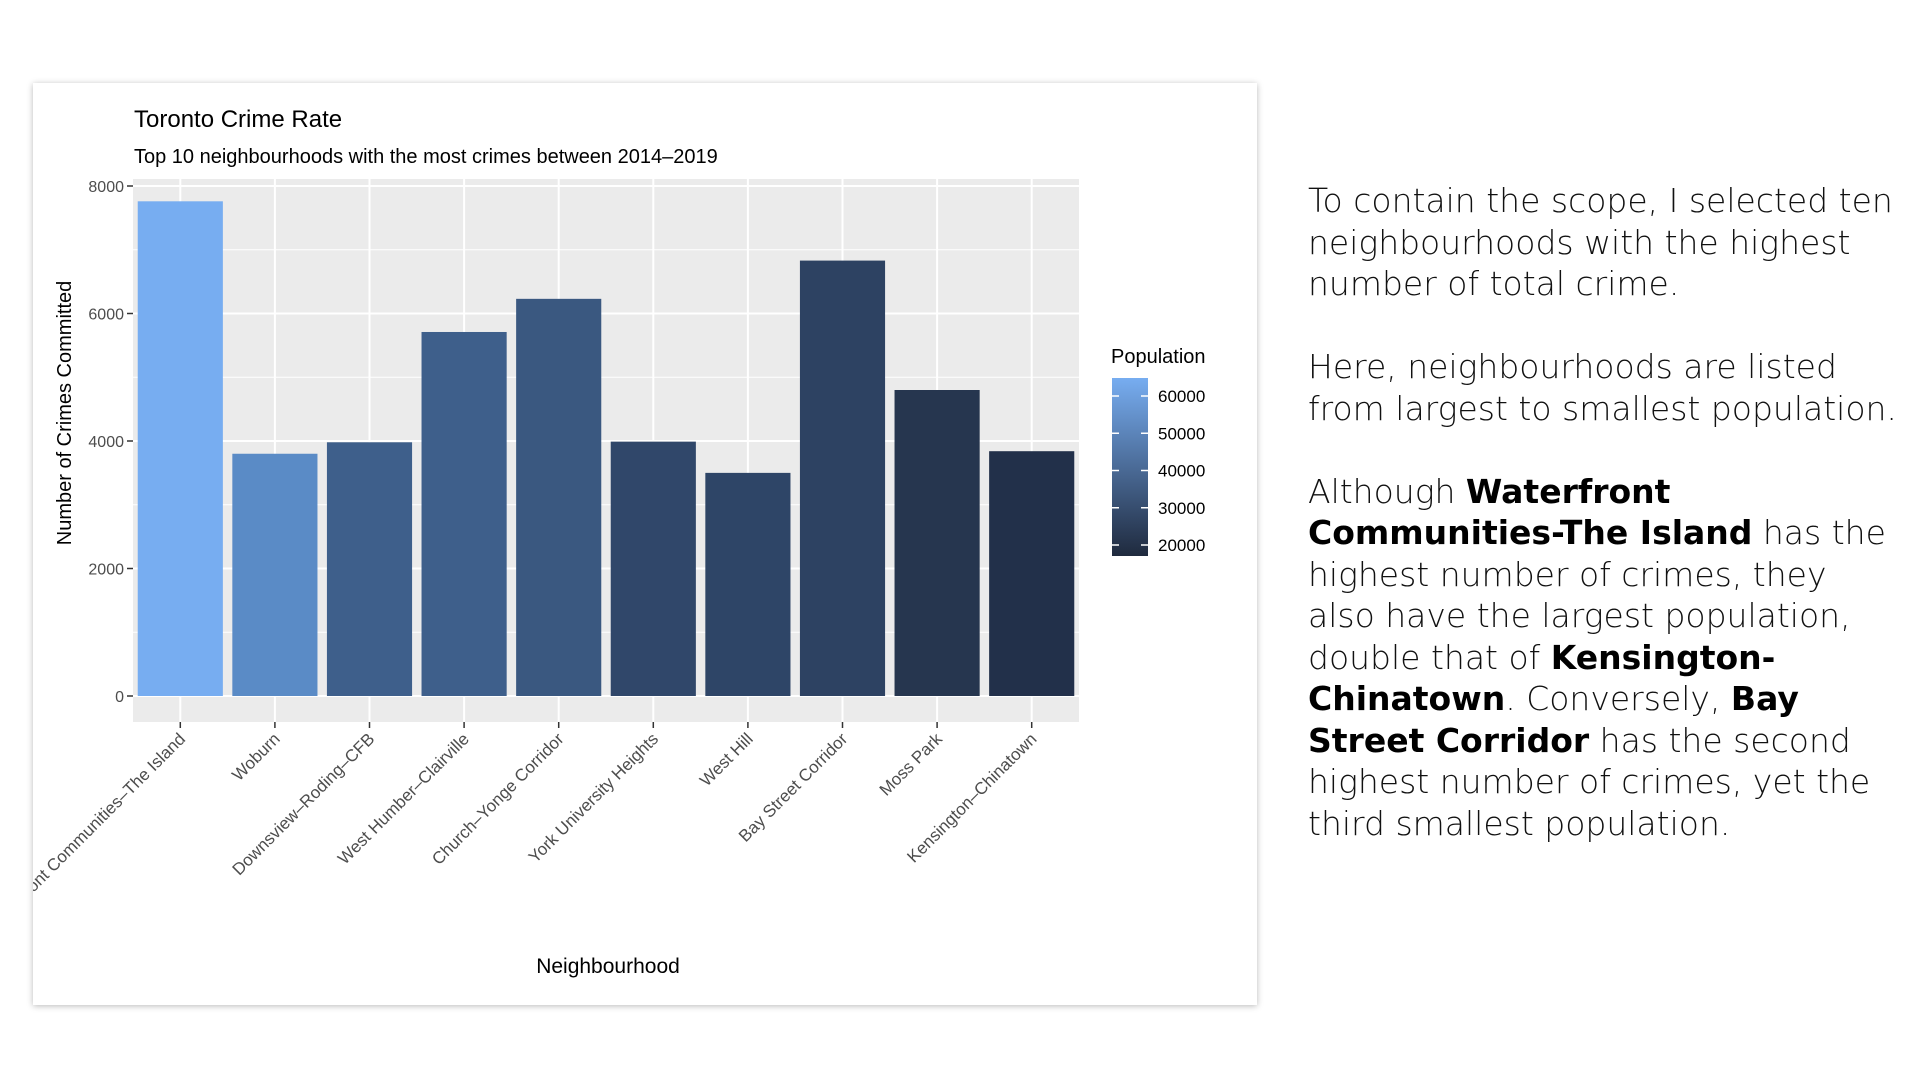  Describe the element at coordinates (255, 756) in the screenshot. I see `x-tick-label: Woburn` at that location.